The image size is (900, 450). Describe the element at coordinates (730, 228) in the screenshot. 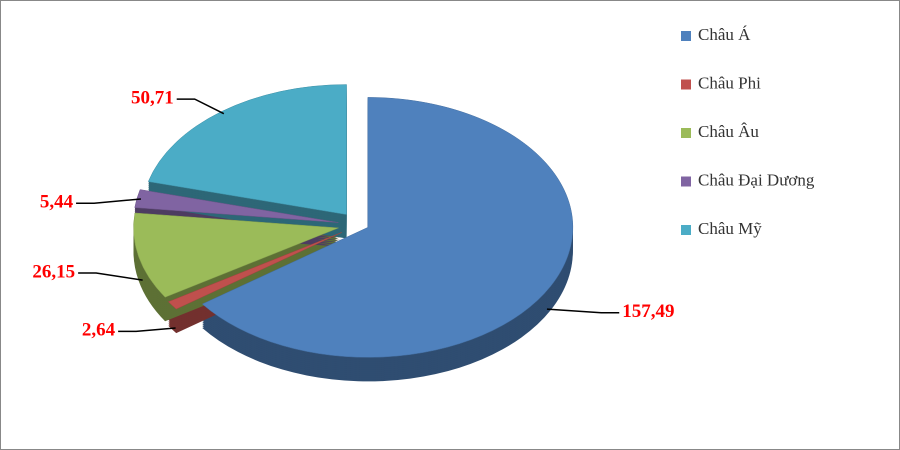

I see `legend-label: Châu Mỹ` at that location.